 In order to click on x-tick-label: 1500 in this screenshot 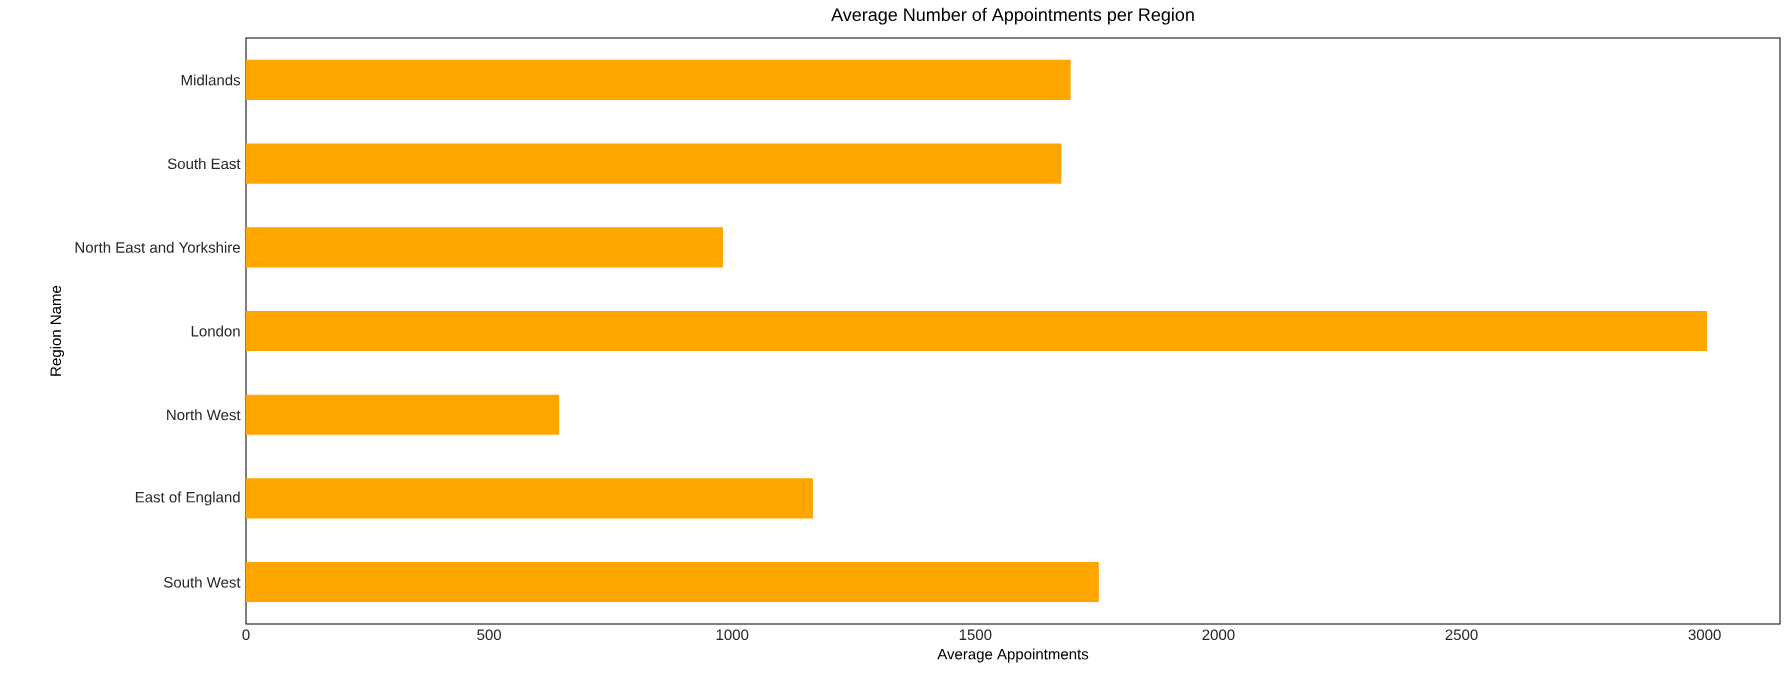, I will do `click(975, 635)`.